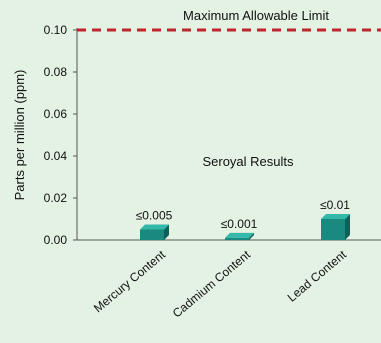 The height and width of the screenshot is (343, 381). Describe the element at coordinates (256, 15) in the screenshot. I see `reference-line-label: Maximum Allowable Limit` at that location.